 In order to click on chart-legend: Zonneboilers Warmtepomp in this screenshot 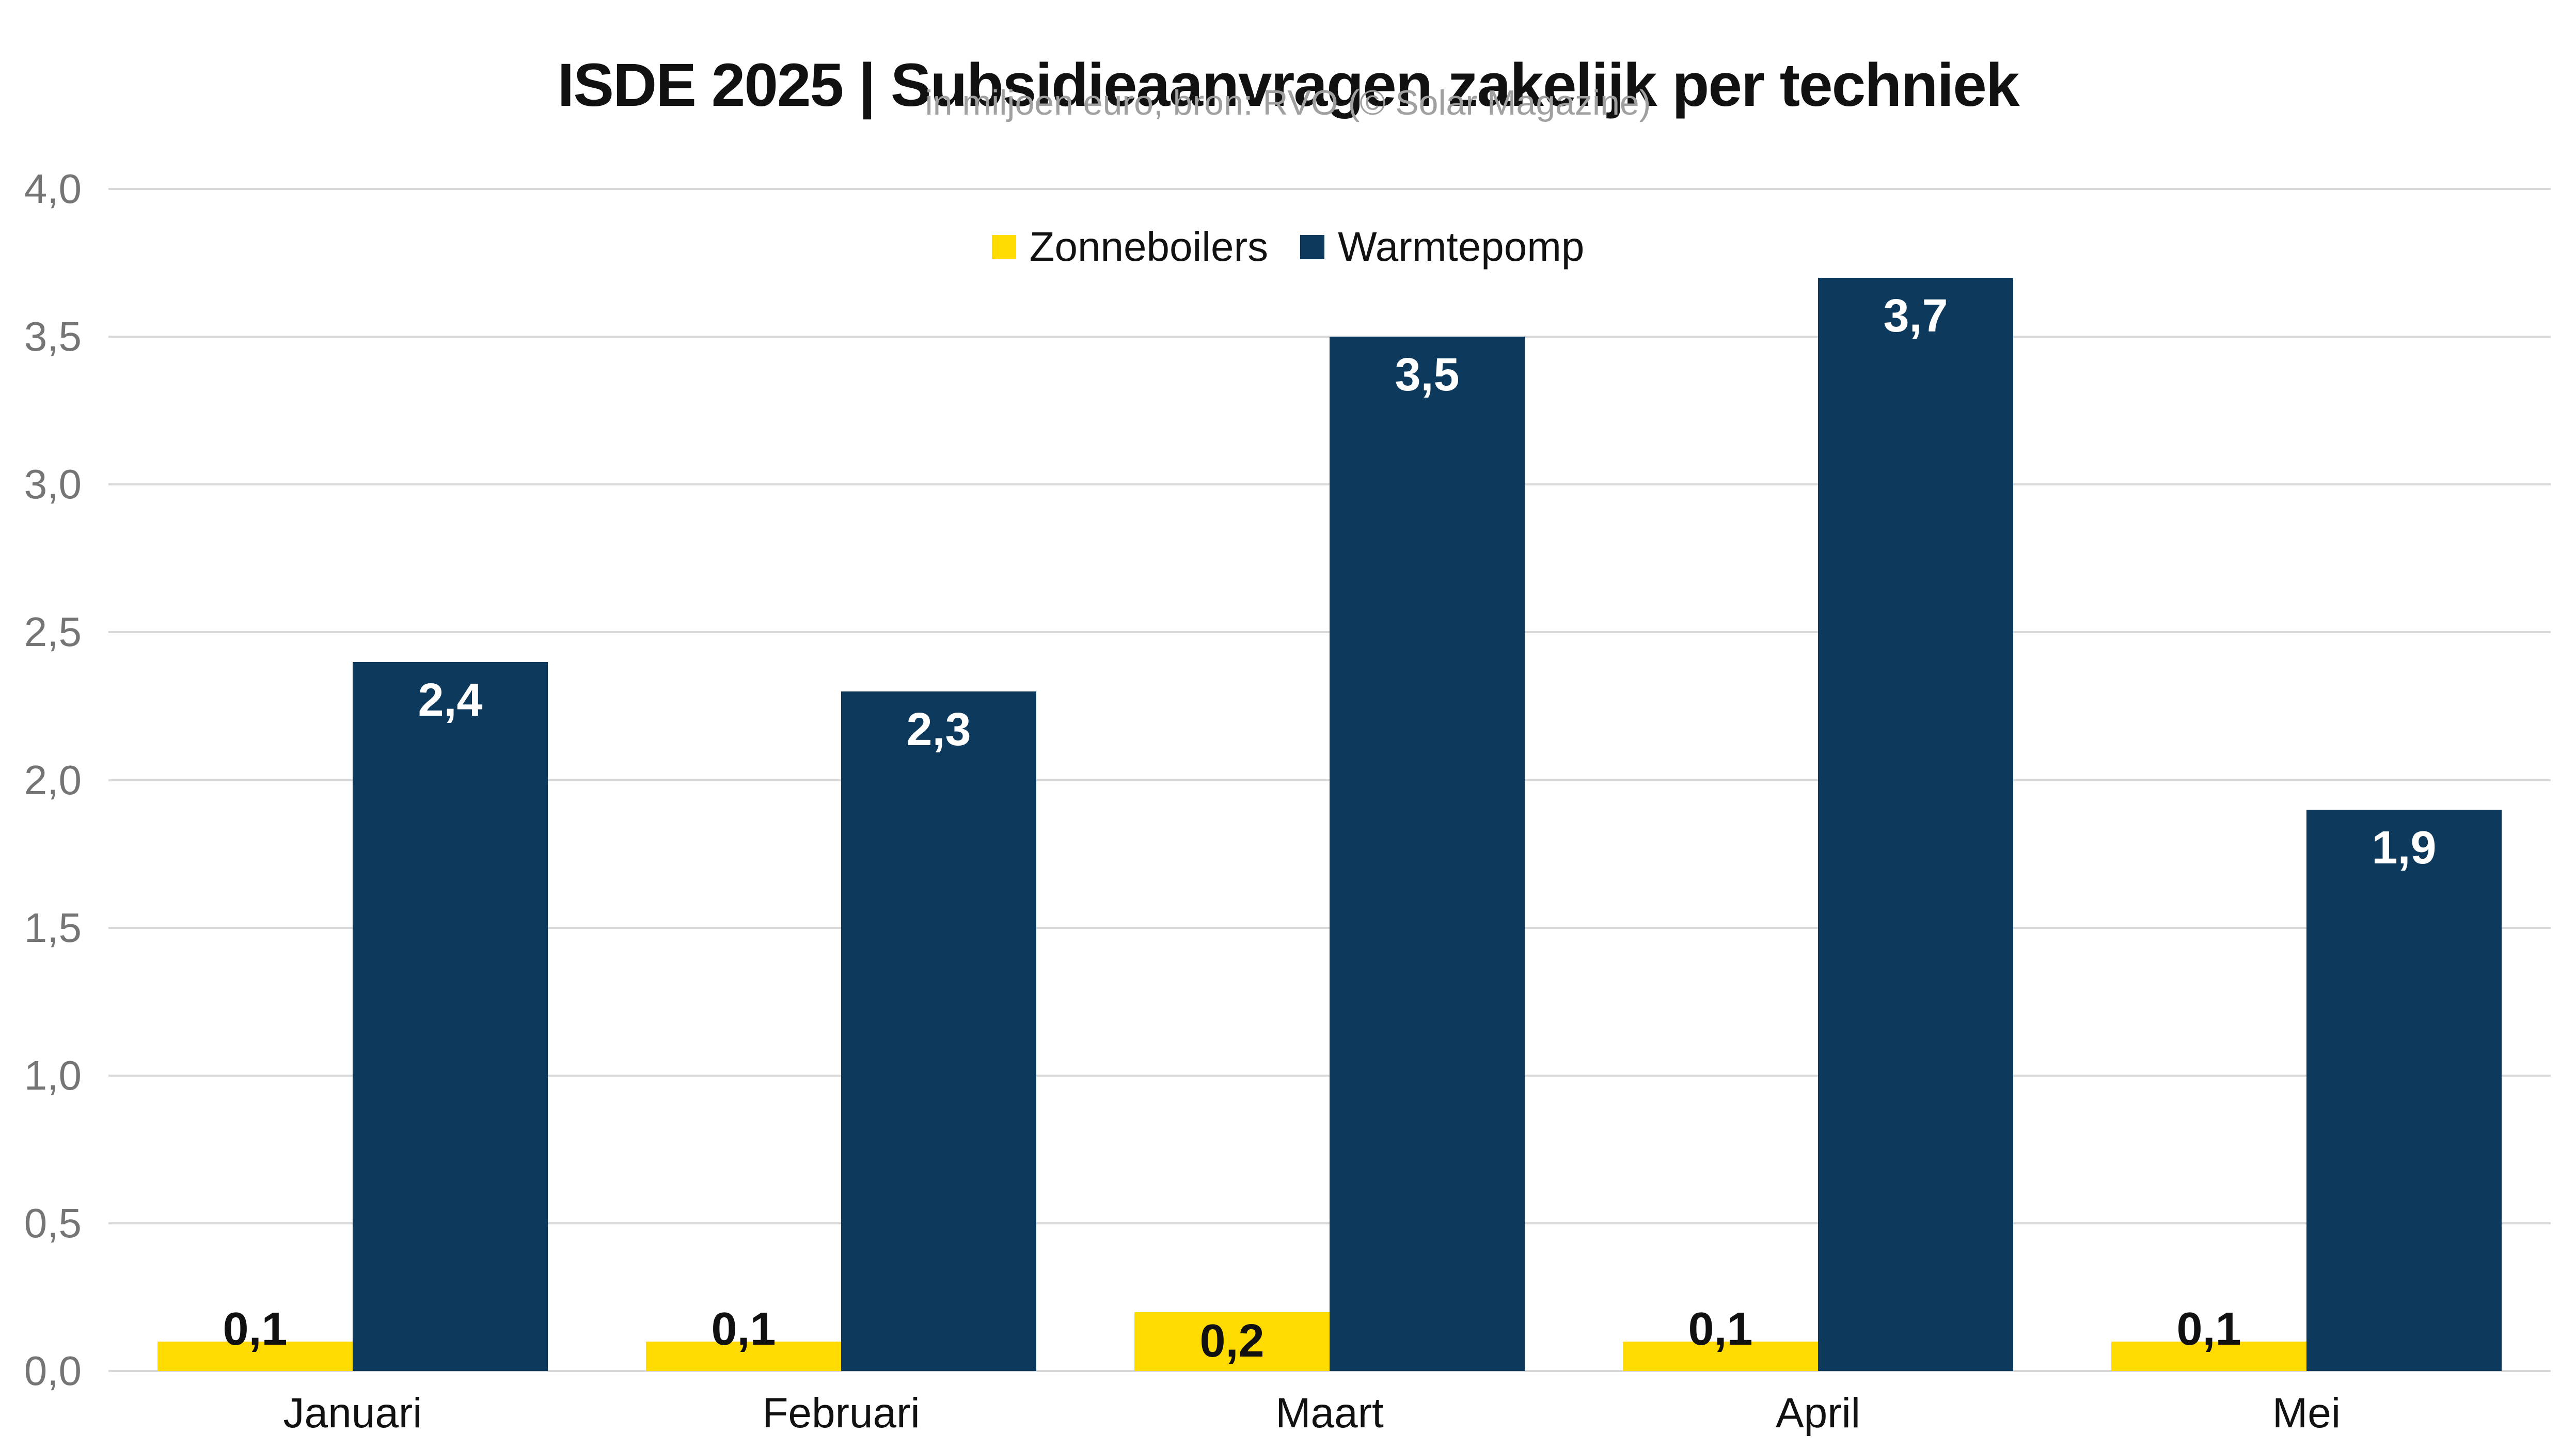, I will do `click(1288, 246)`.